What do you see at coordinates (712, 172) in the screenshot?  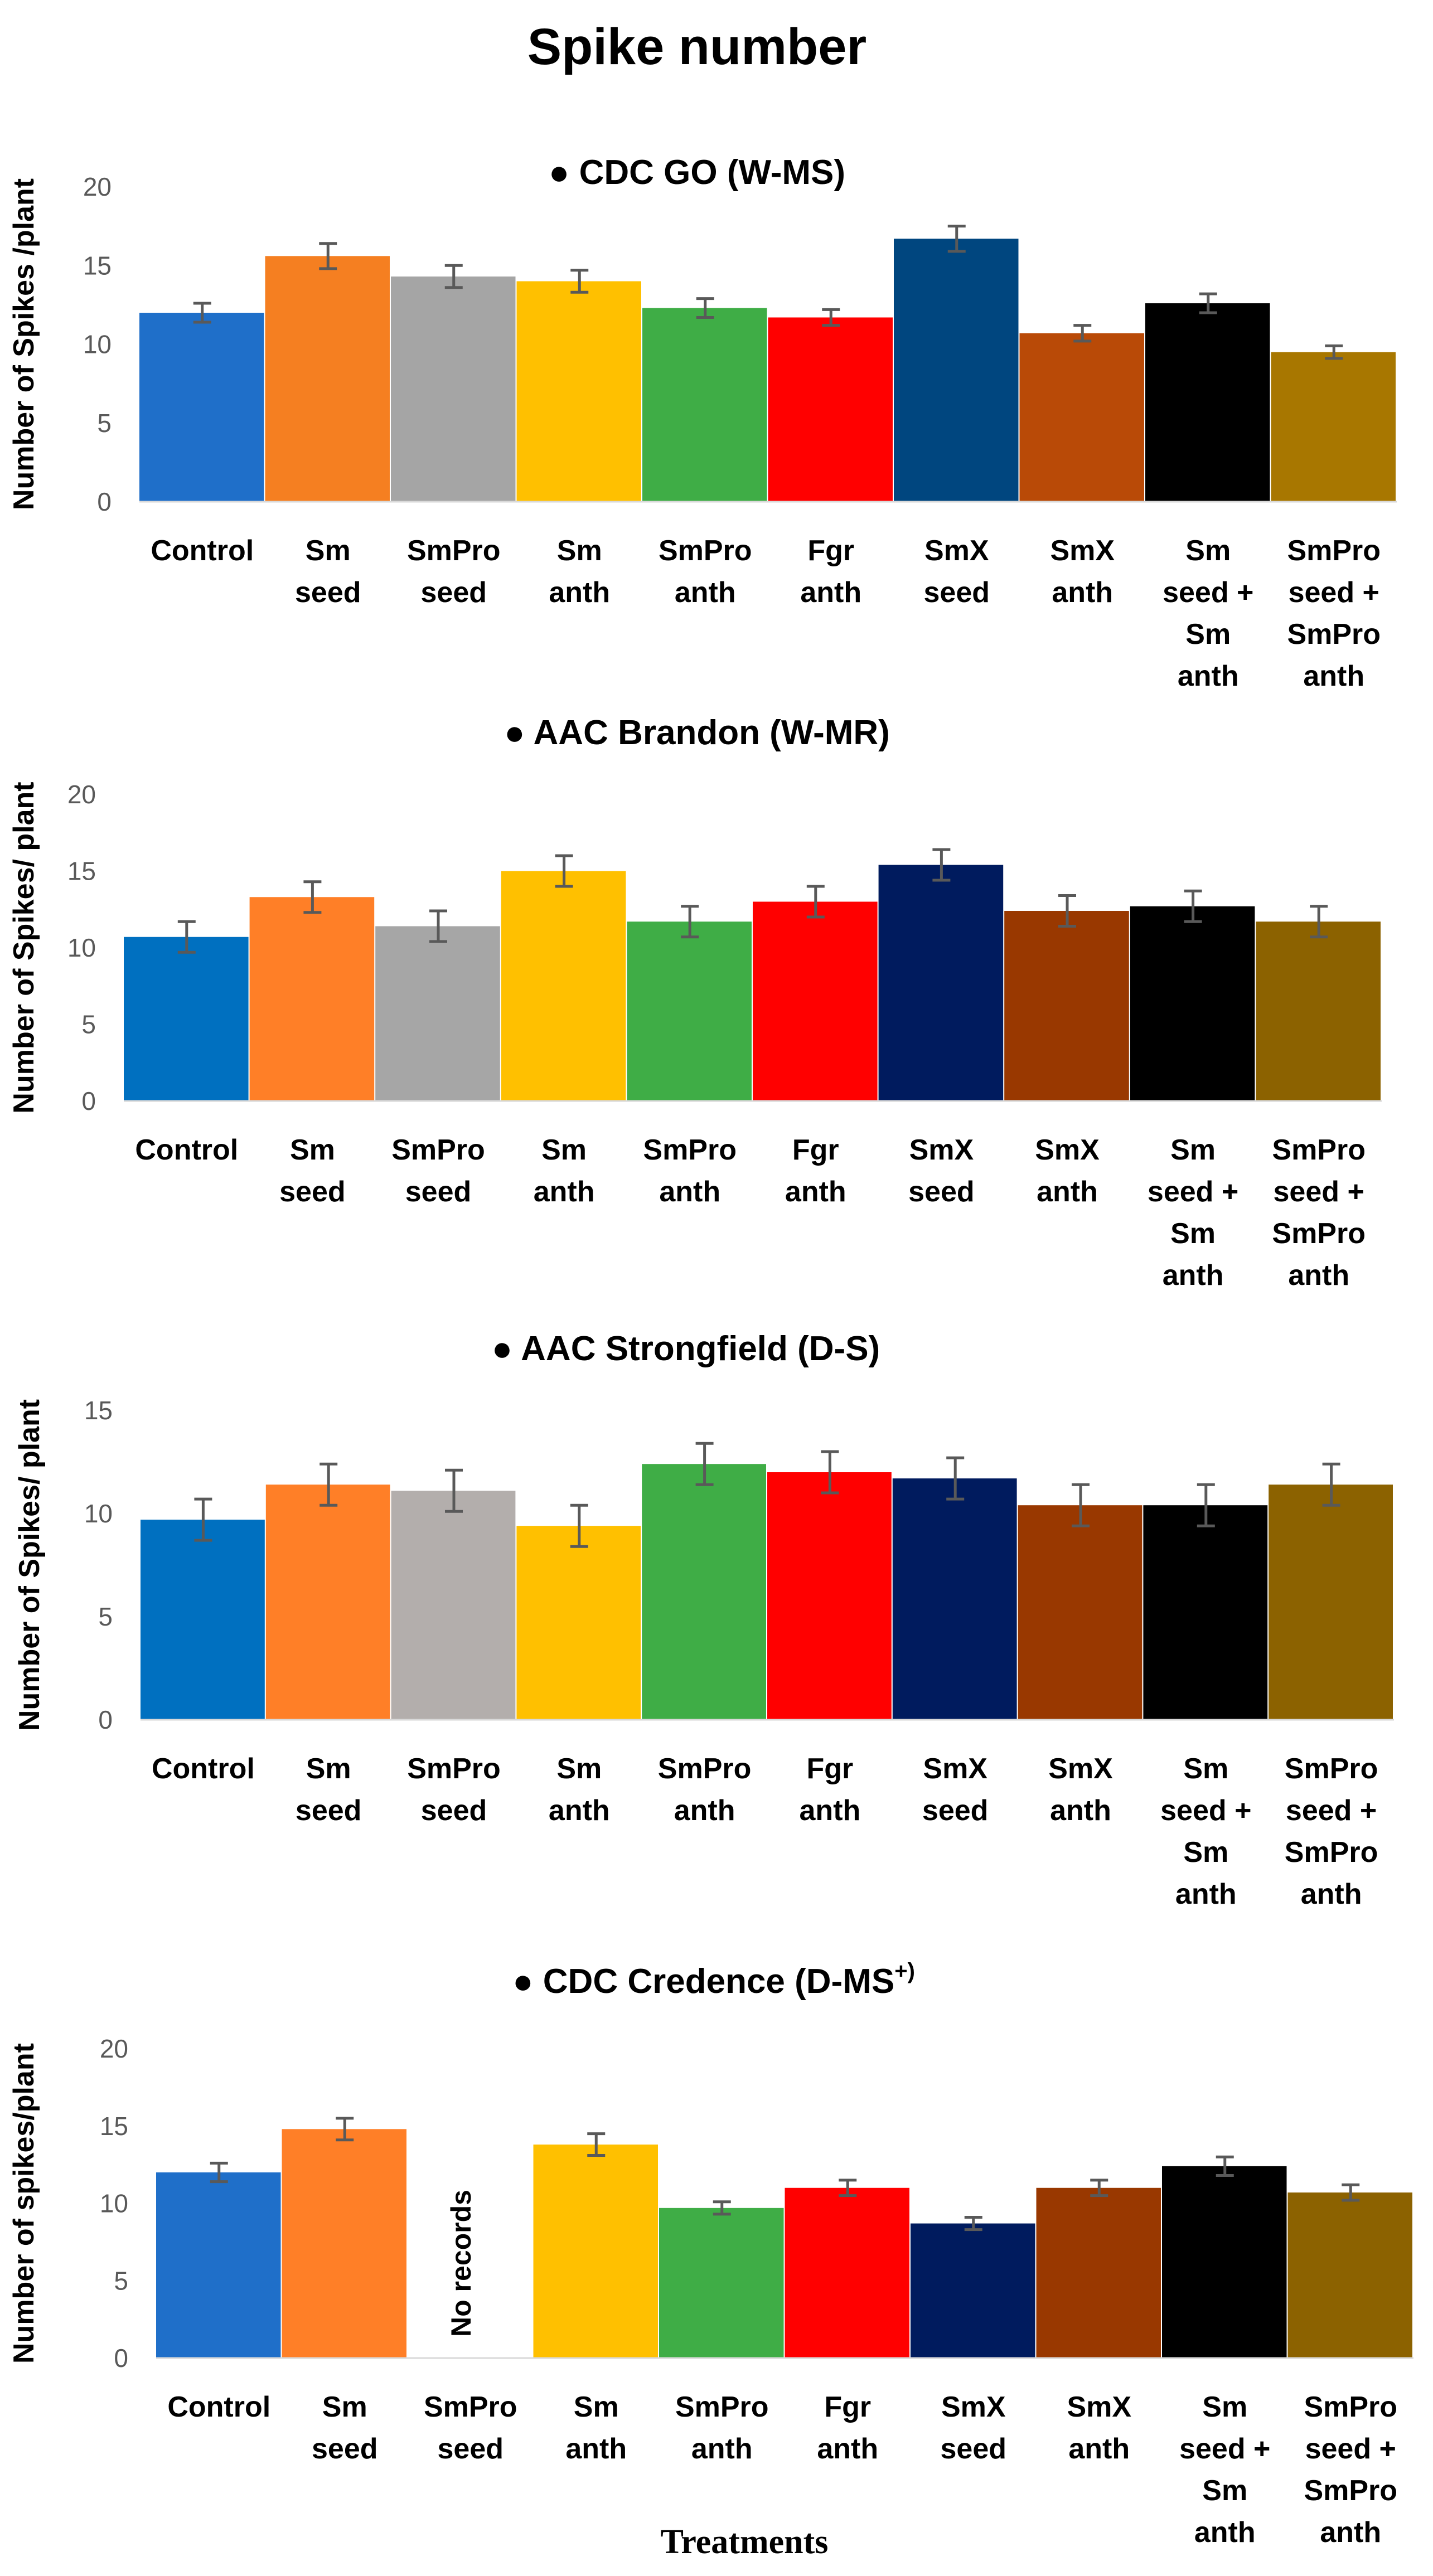 I see `chart-title-text: CDC GO (W-MS)` at bounding box center [712, 172].